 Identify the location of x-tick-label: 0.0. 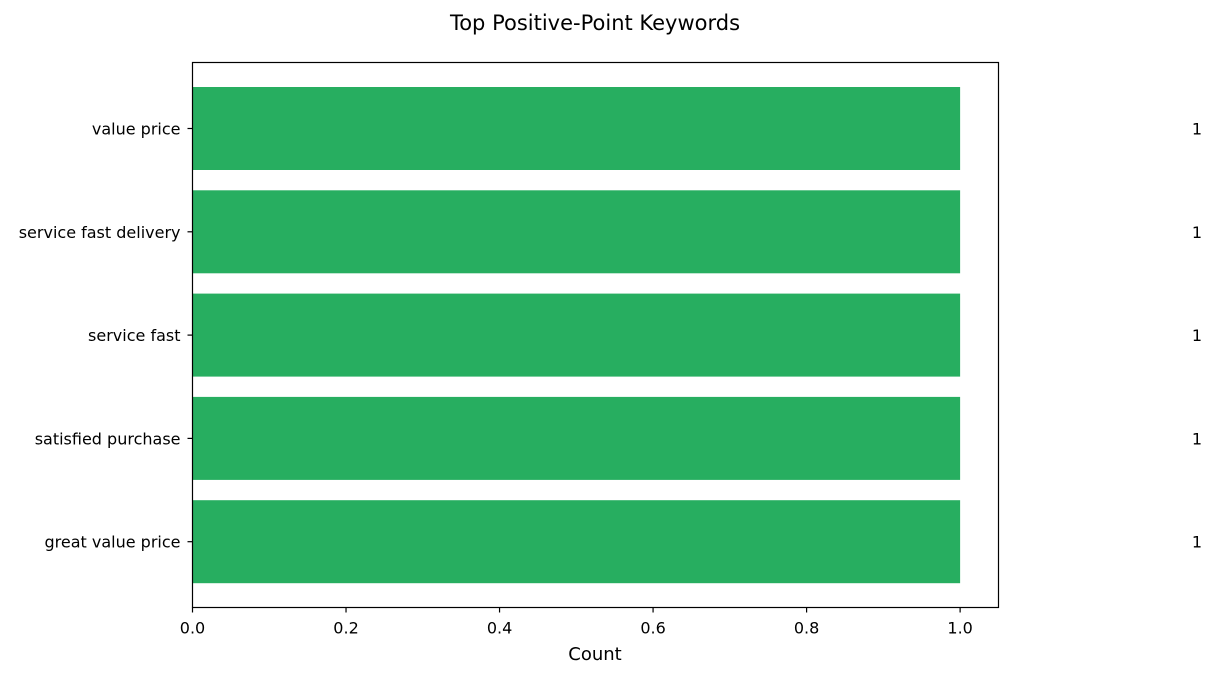
(192, 628).